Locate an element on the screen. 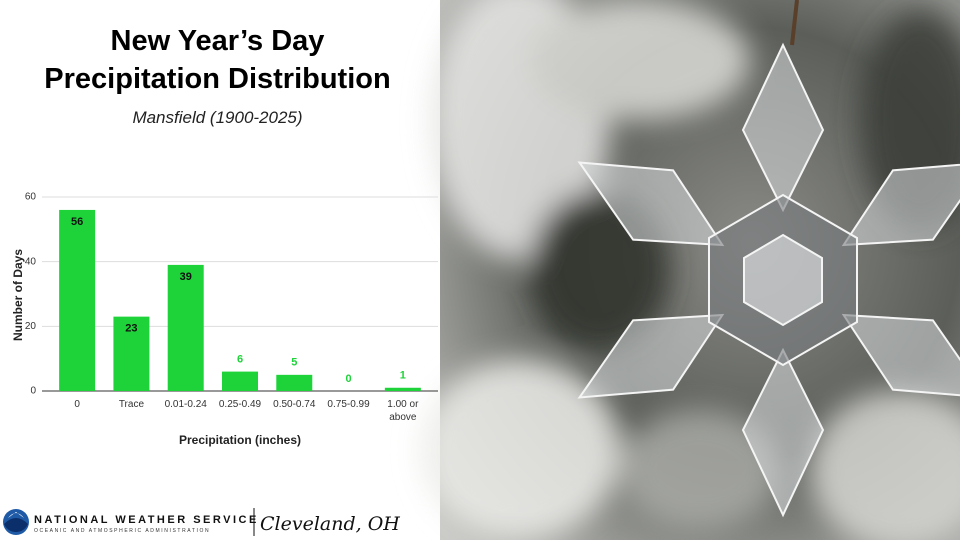  data-label: 6 is located at coordinates (240, 360).